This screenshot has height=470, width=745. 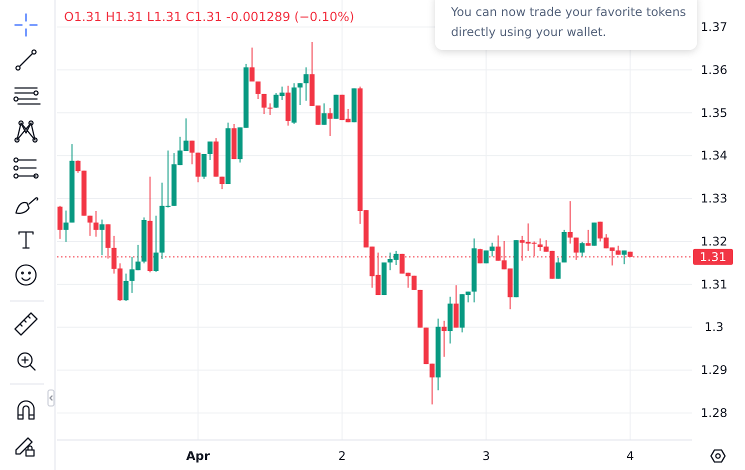 I want to click on y-tick-label: 1.29, so click(x=714, y=370).